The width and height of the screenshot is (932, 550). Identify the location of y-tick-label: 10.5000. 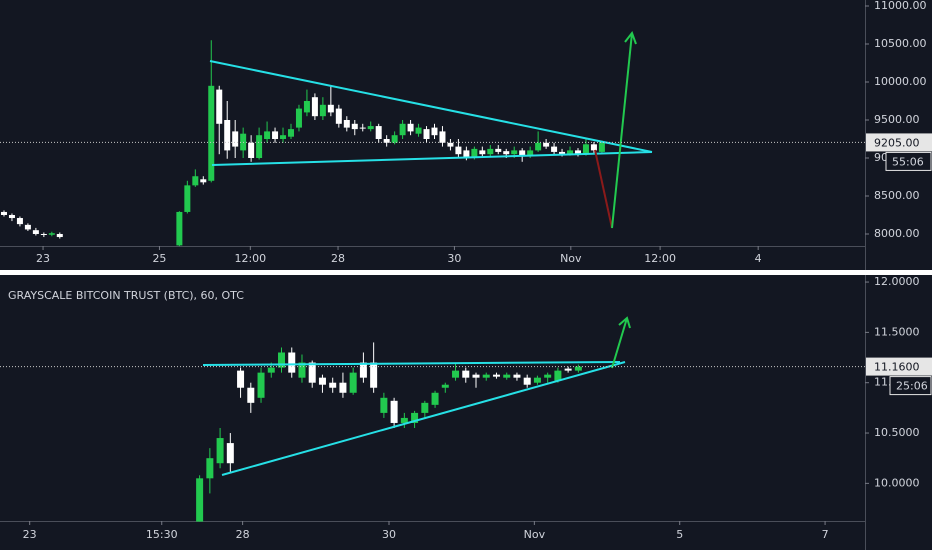
(897, 432).